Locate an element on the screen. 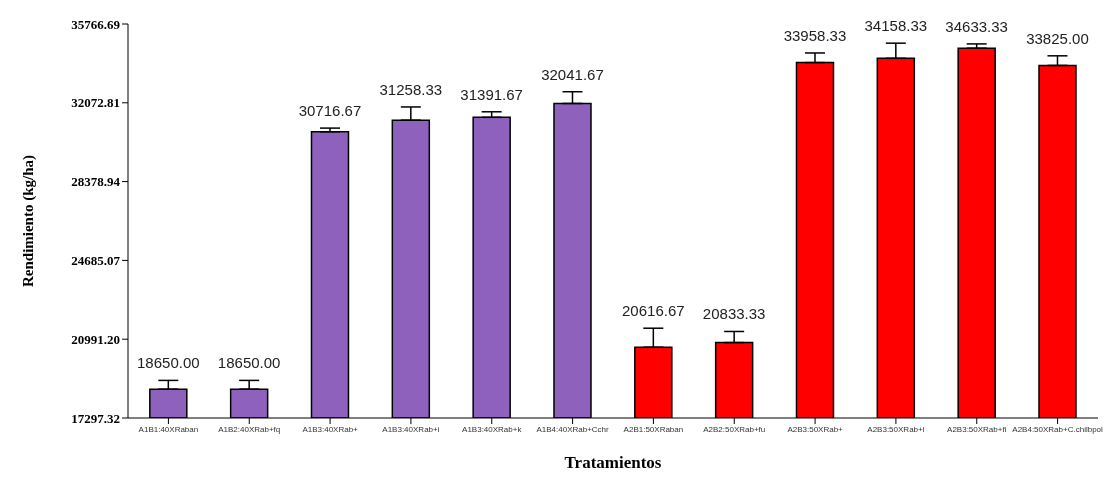  data-label: 20833.33 is located at coordinates (734, 314).